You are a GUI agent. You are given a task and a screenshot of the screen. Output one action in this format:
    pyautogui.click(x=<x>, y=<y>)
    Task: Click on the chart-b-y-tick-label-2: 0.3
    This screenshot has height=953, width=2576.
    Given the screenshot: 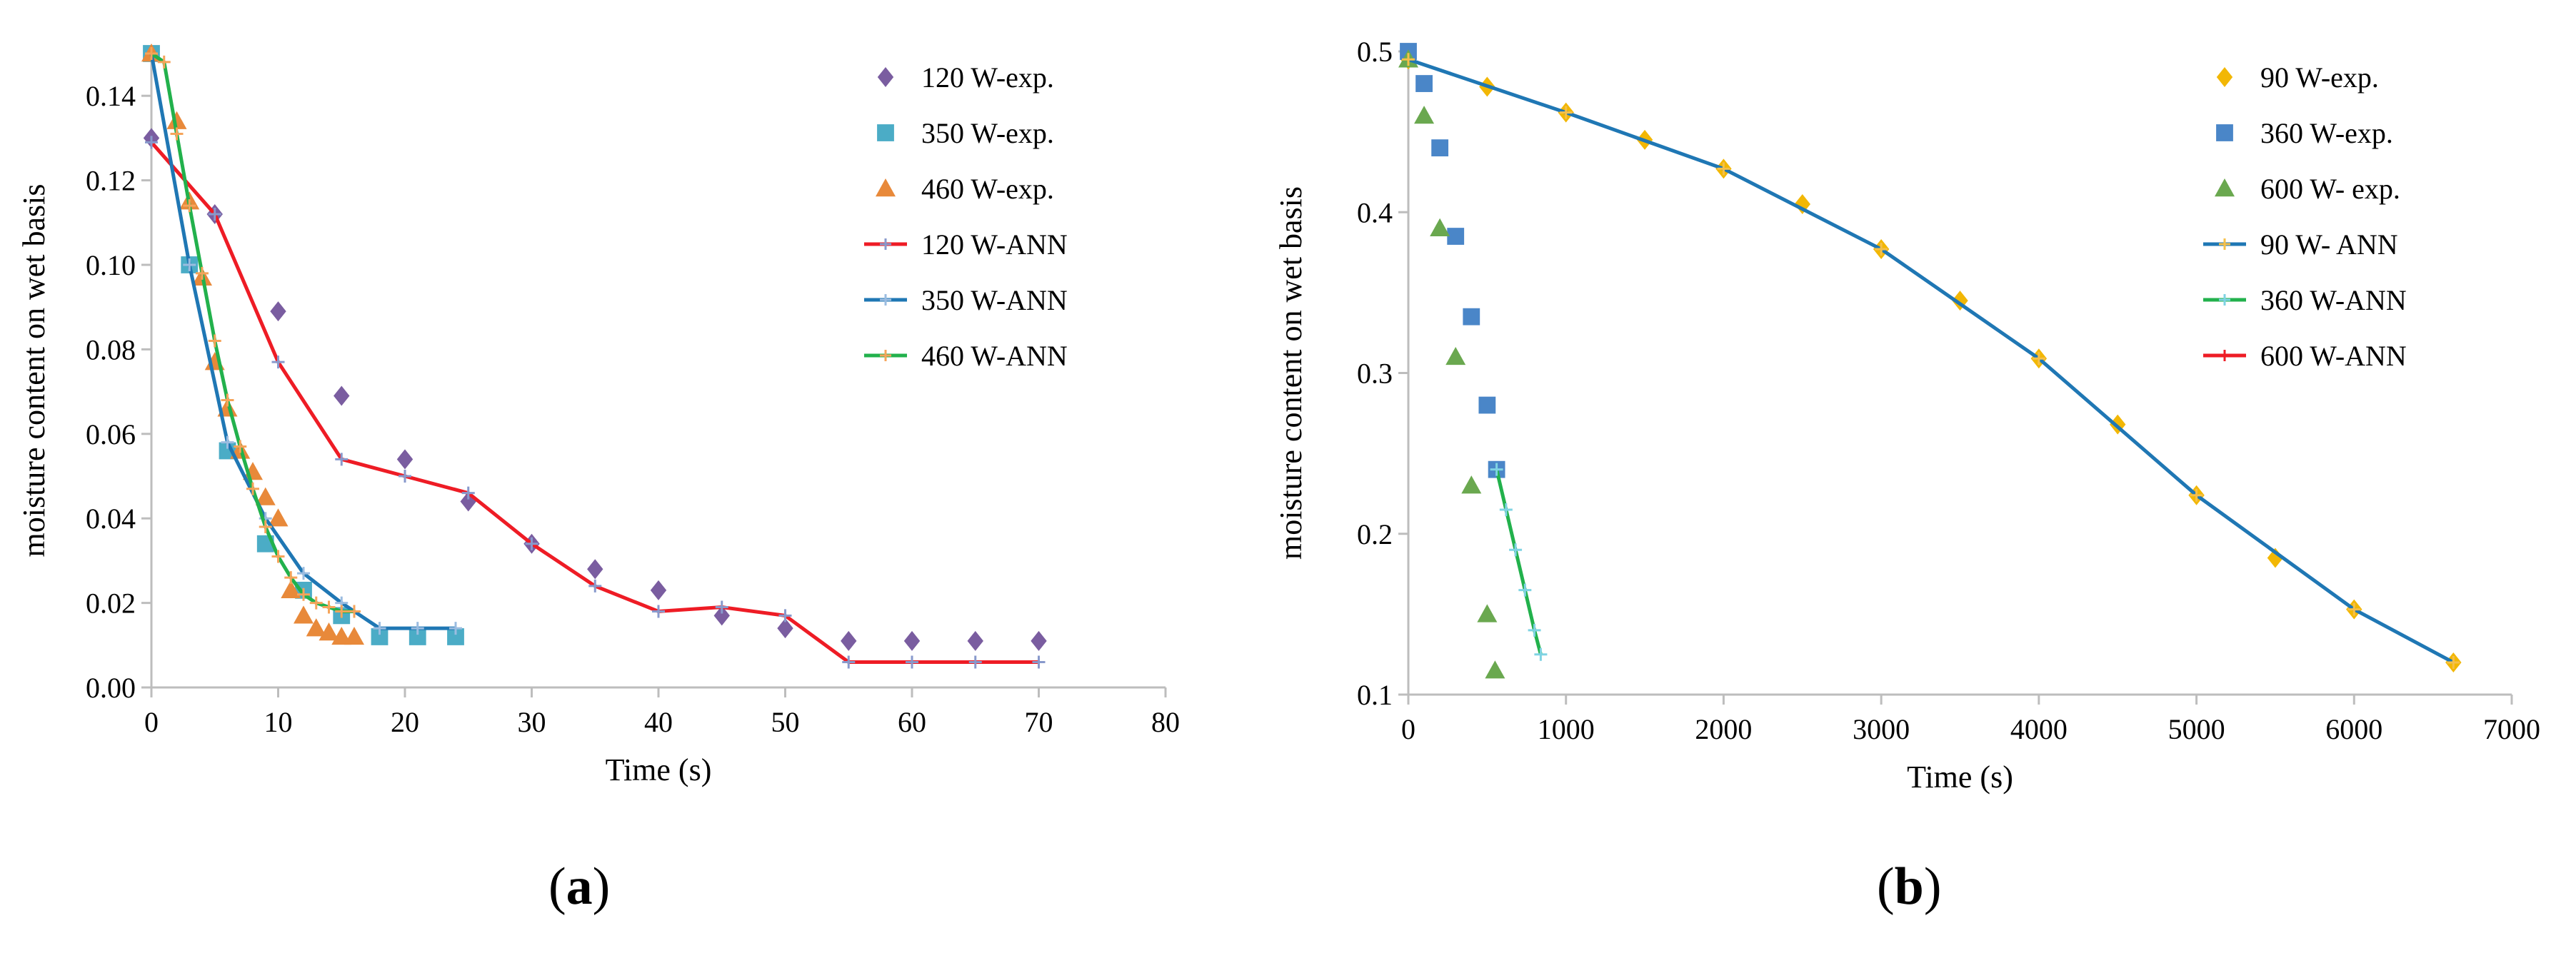 What is the action you would take?
    pyautogui.click(x=1375, y=374)
    